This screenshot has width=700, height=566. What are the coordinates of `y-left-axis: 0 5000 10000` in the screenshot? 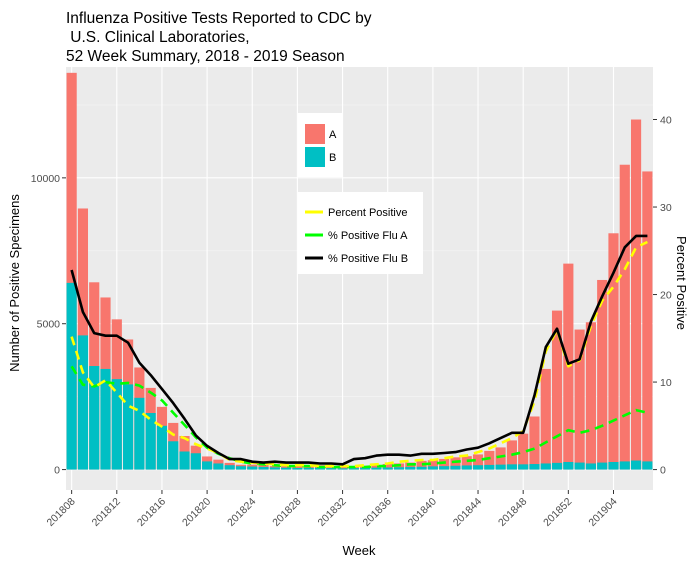 It's located at (48, 325).